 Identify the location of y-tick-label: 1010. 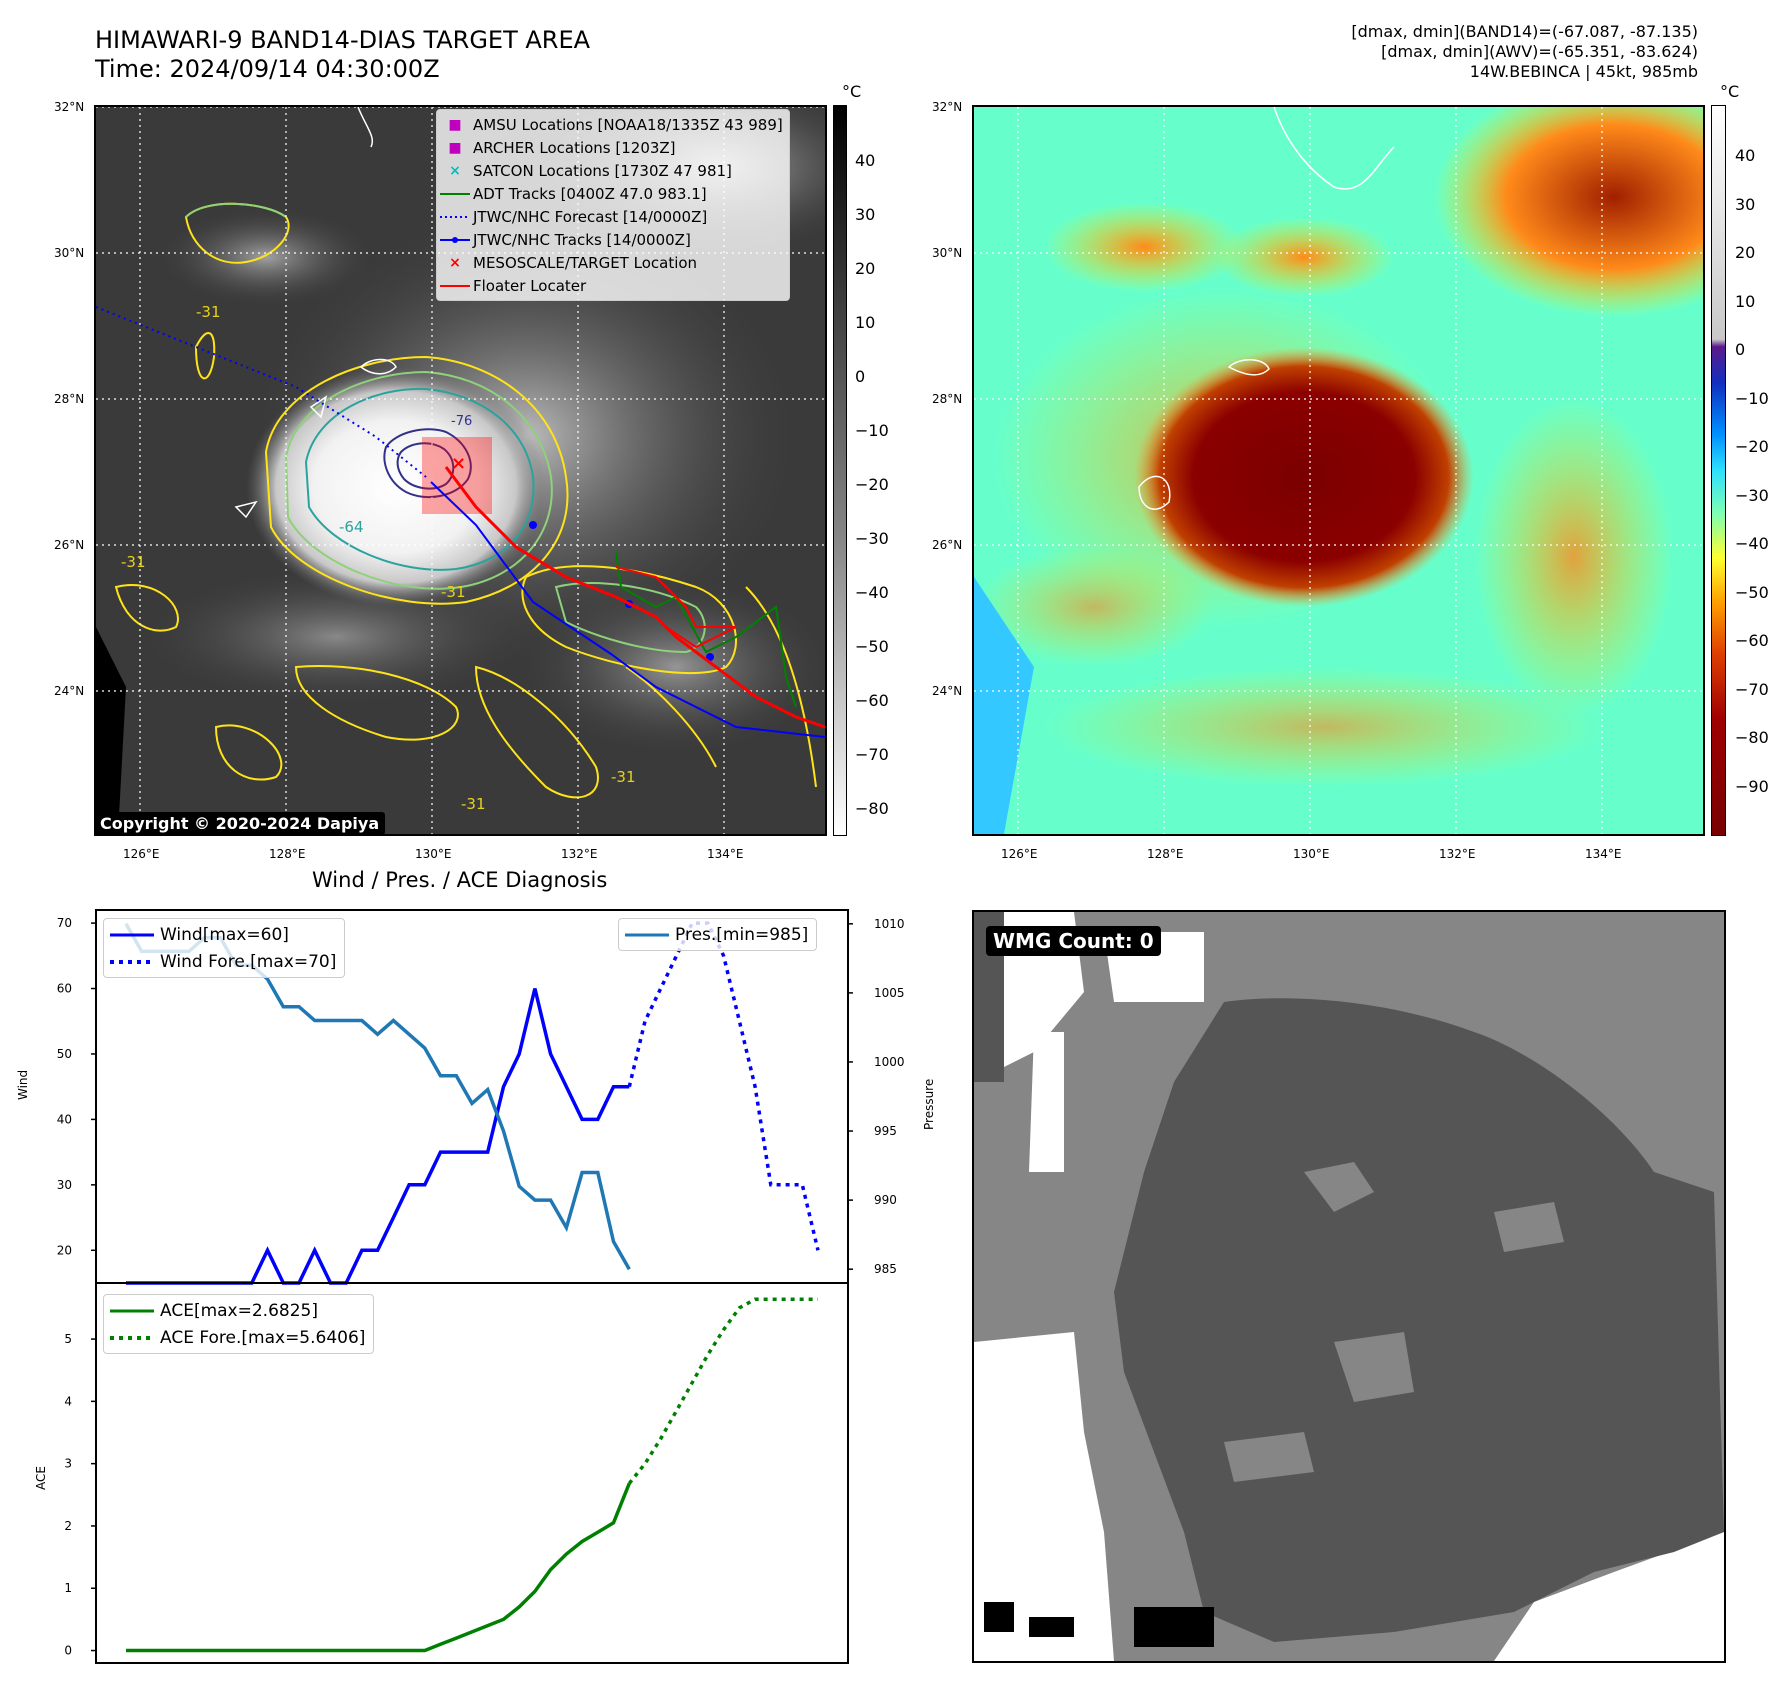
(889, 924).